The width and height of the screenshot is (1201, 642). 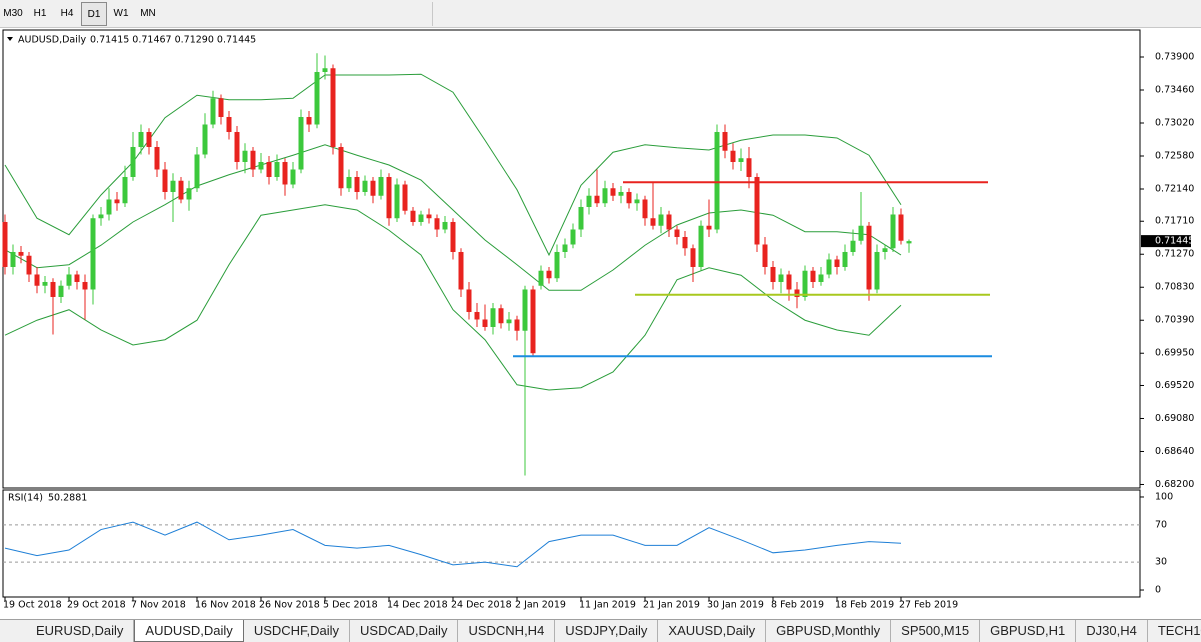 What do you see at coordinates (40, 13) in the screenshot?
I see `timeframe-button: H1` at bounding box center [40, 13].